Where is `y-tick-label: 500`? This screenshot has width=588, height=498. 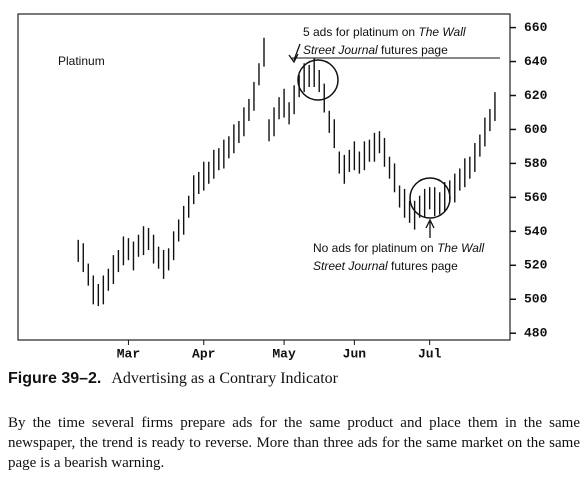 y-tick-label: 500 is located at coordinates (536, 299).